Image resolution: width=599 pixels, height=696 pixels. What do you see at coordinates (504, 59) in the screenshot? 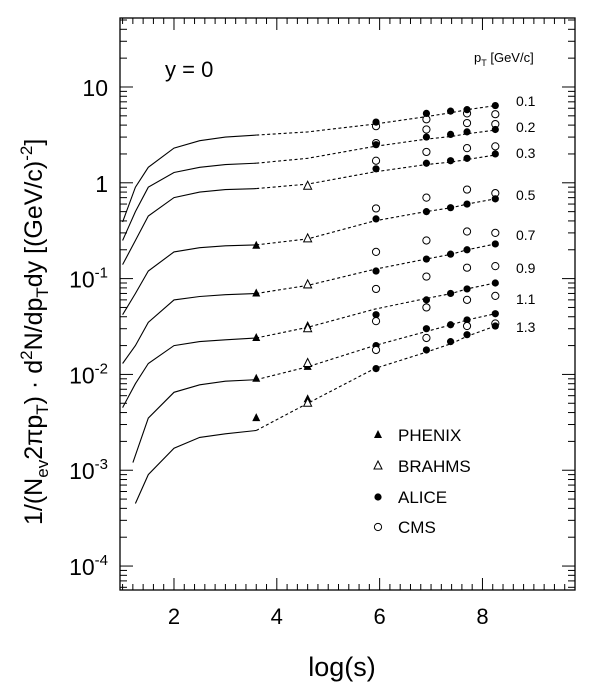
I see `pt-header: pT [GeV/c]` at bounding box center [504, 59].